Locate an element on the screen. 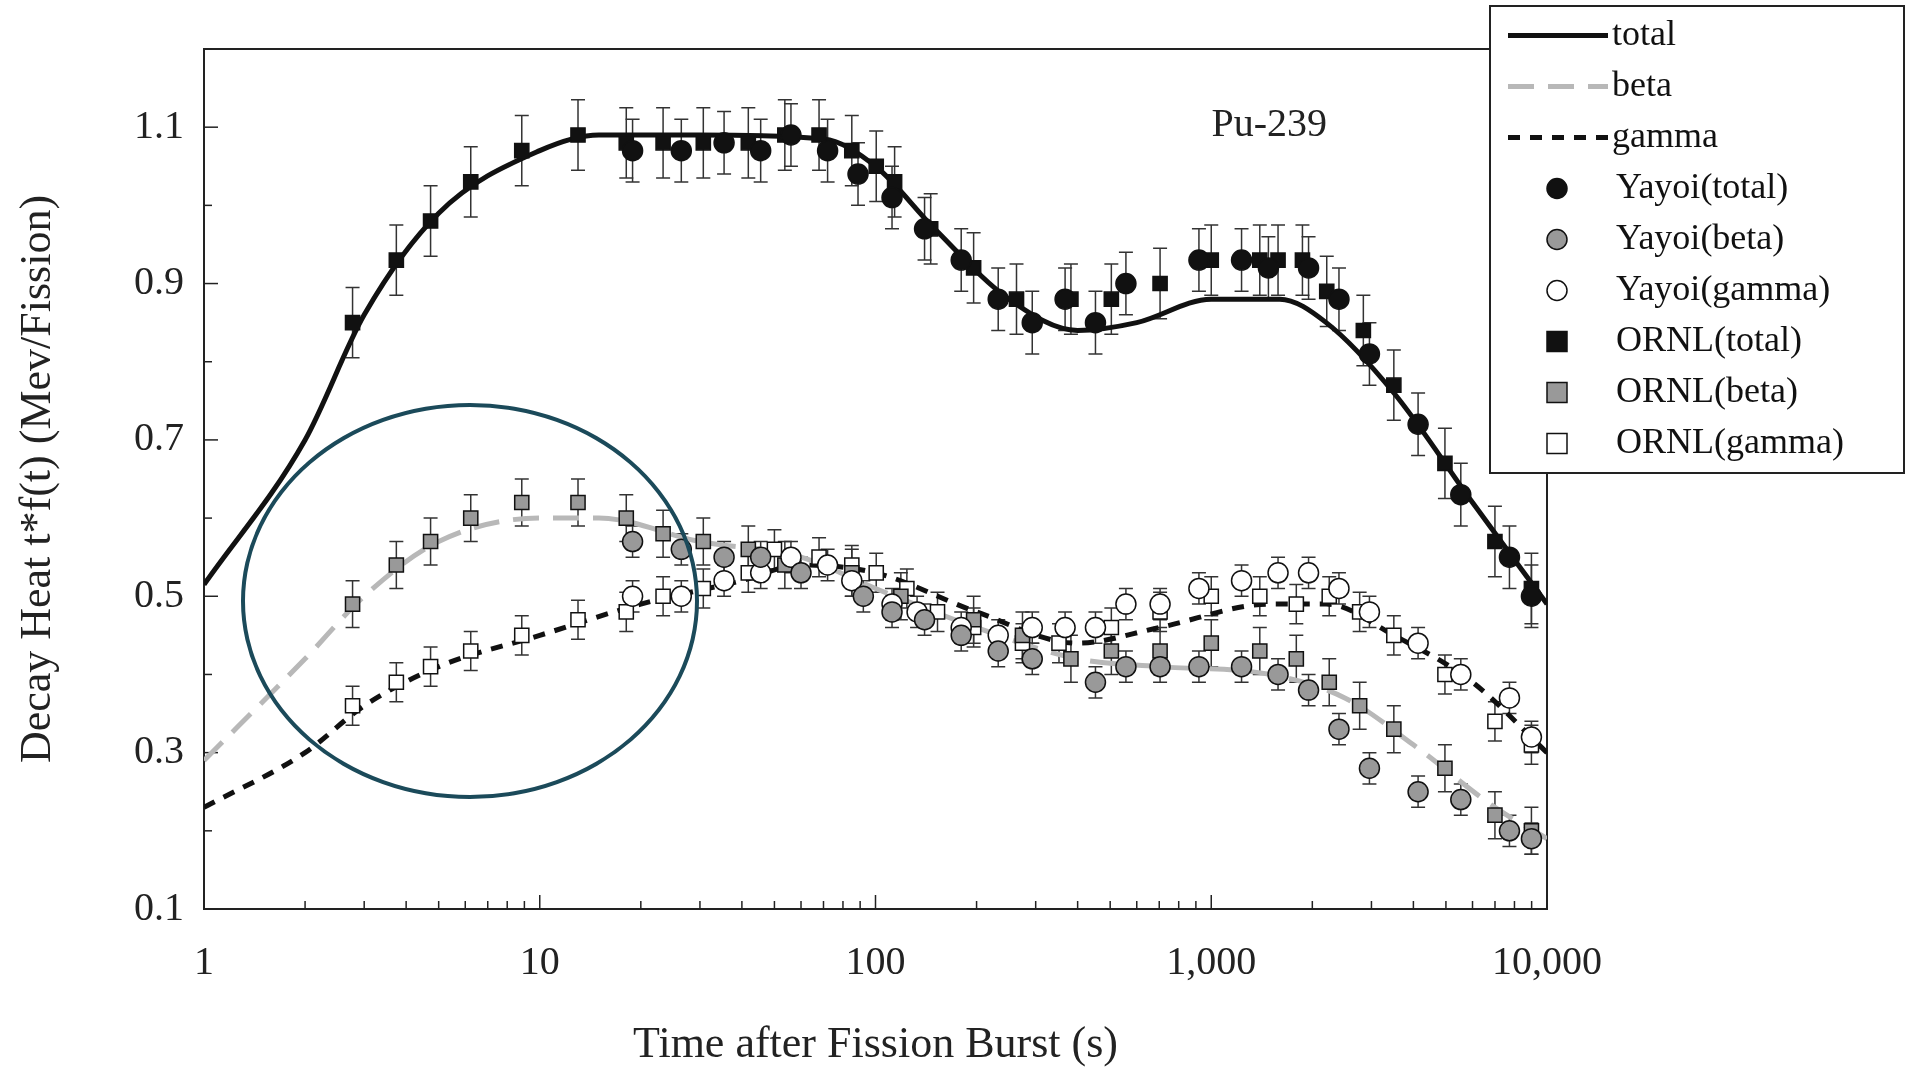 This screenshot has width=1908, height=1080. y-tick-label: 0.7 is located at coordinates (159, 437).